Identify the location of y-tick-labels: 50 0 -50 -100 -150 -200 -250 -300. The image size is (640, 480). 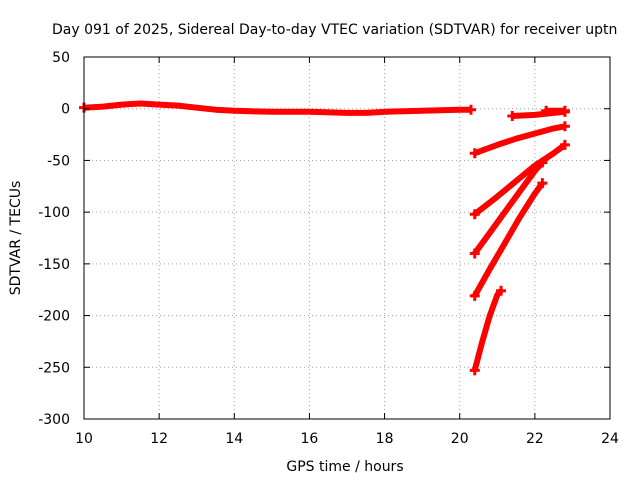
(54, 239).